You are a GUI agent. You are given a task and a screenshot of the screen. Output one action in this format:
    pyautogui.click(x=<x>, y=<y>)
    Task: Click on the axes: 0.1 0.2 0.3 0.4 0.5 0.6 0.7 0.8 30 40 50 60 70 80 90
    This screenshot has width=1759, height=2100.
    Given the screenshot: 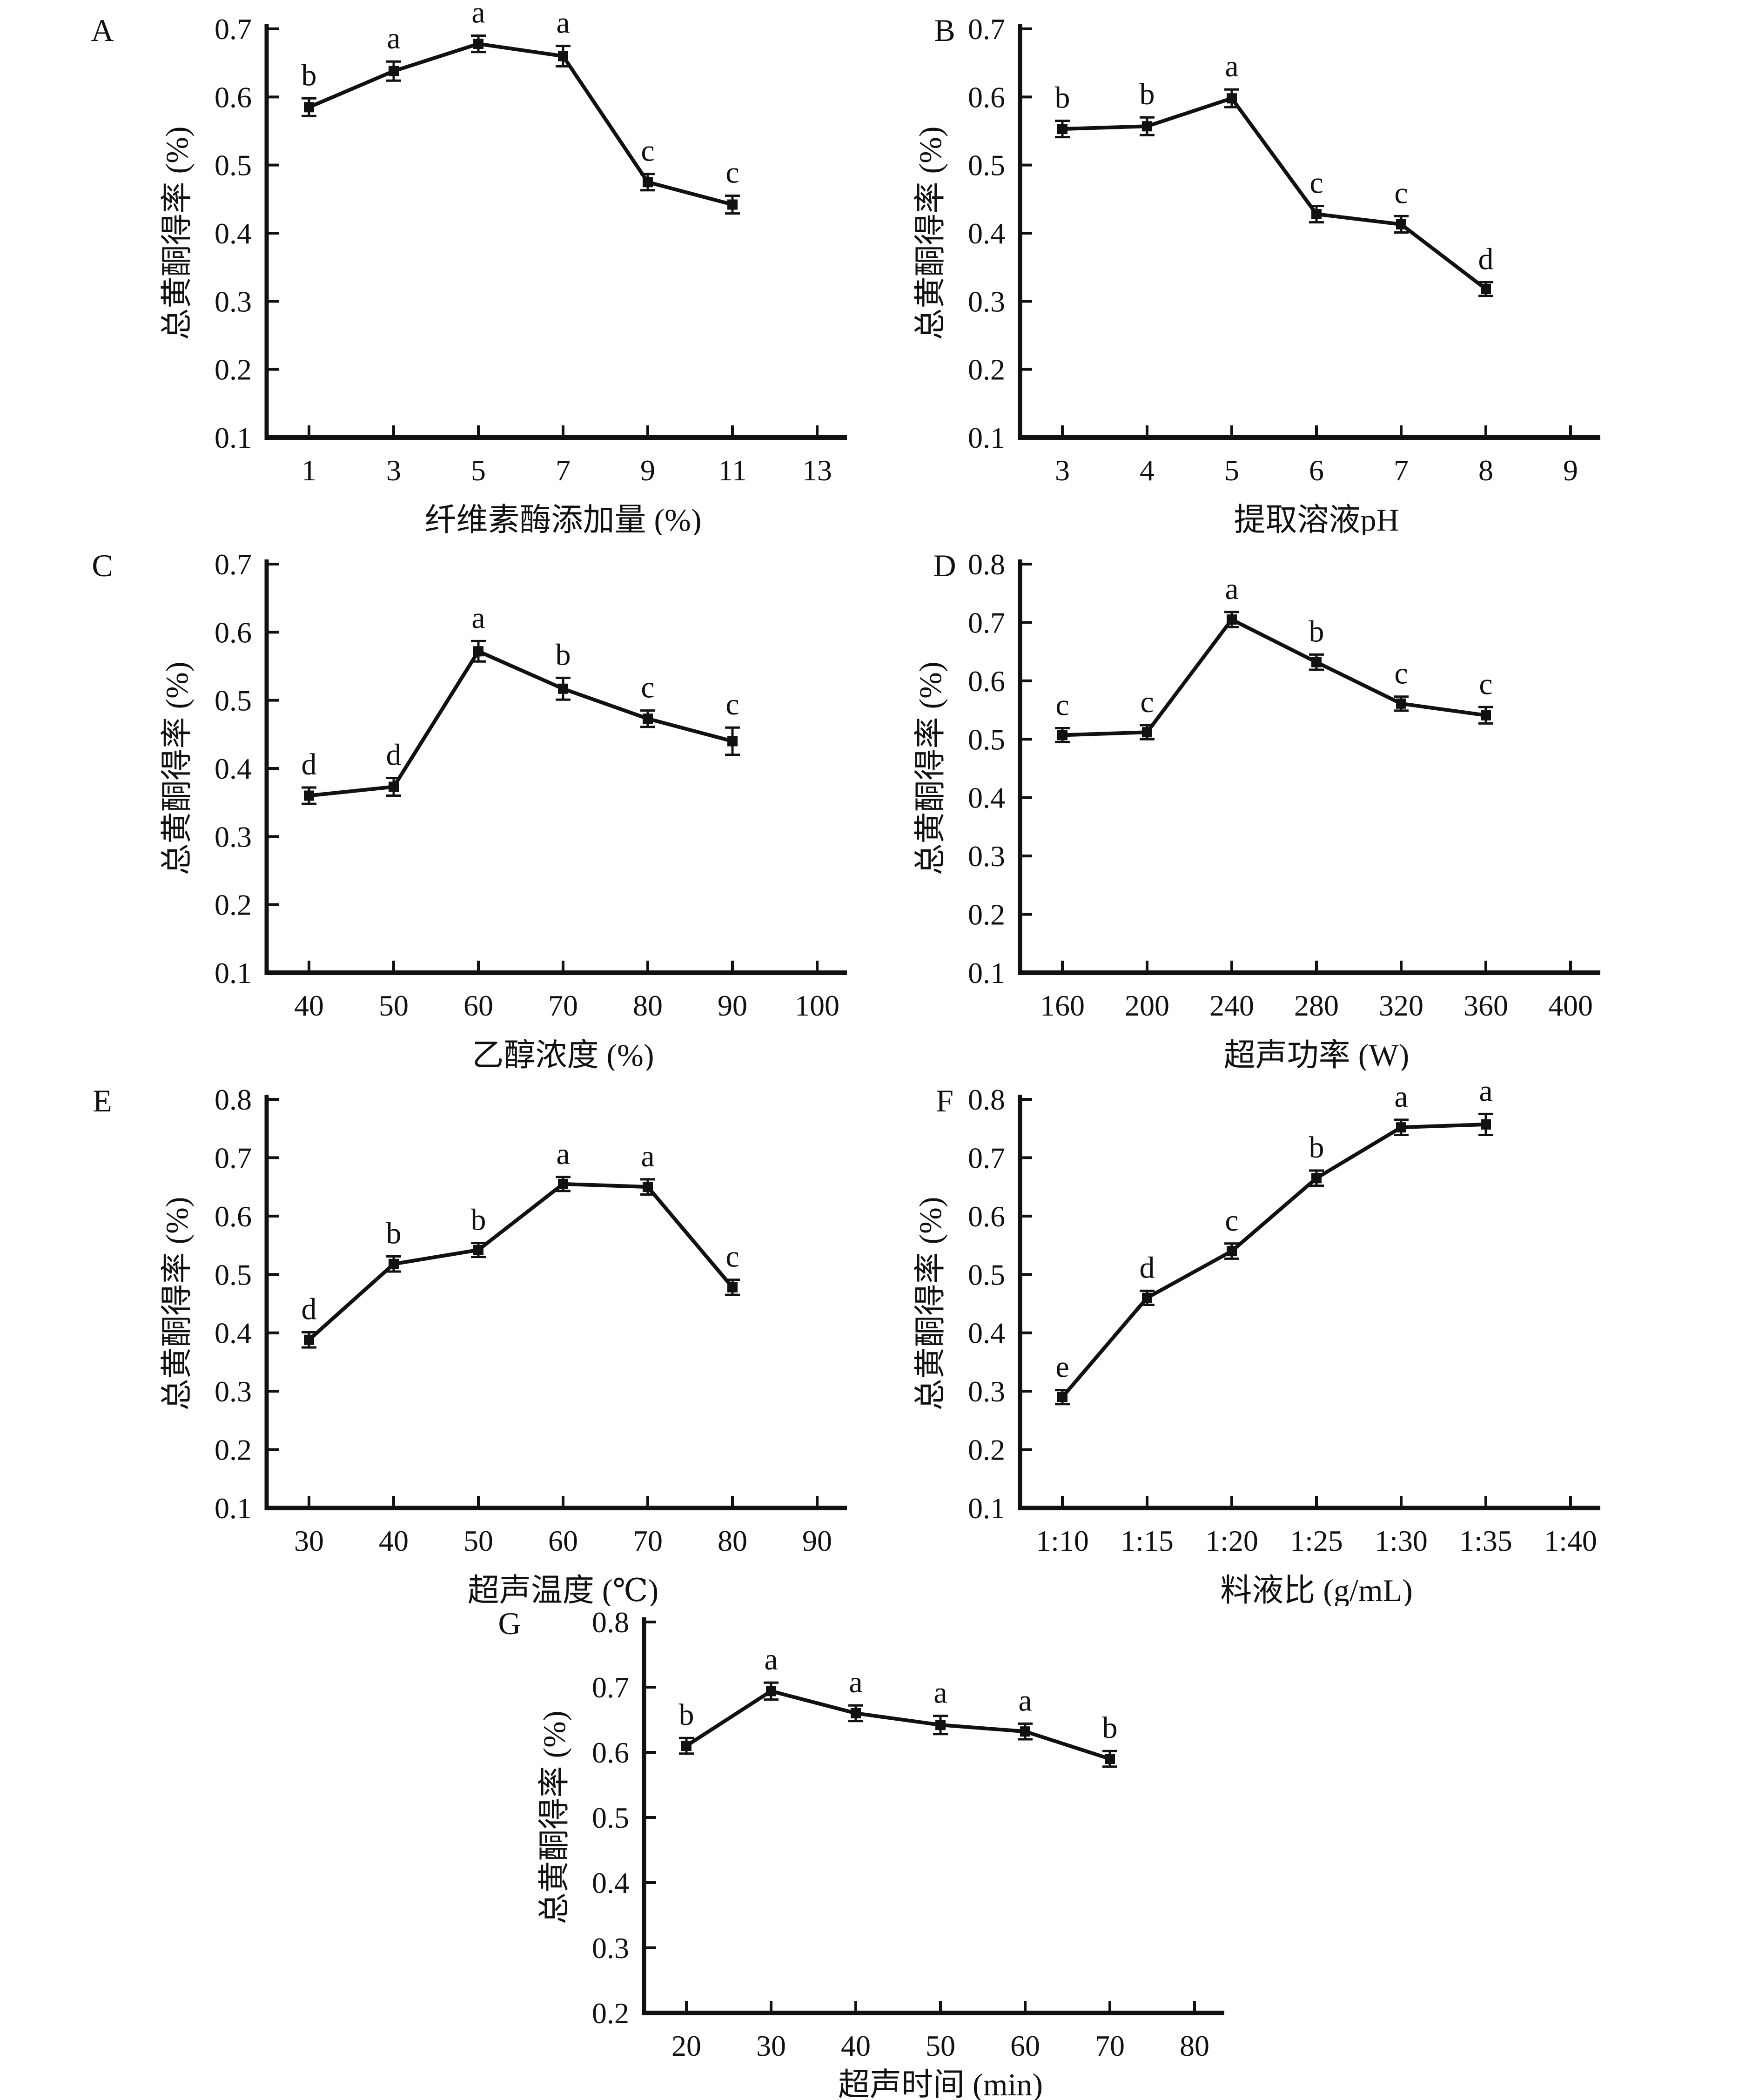 What is the action you would take?
    pyautogui.click(x=531, y=1320)
    